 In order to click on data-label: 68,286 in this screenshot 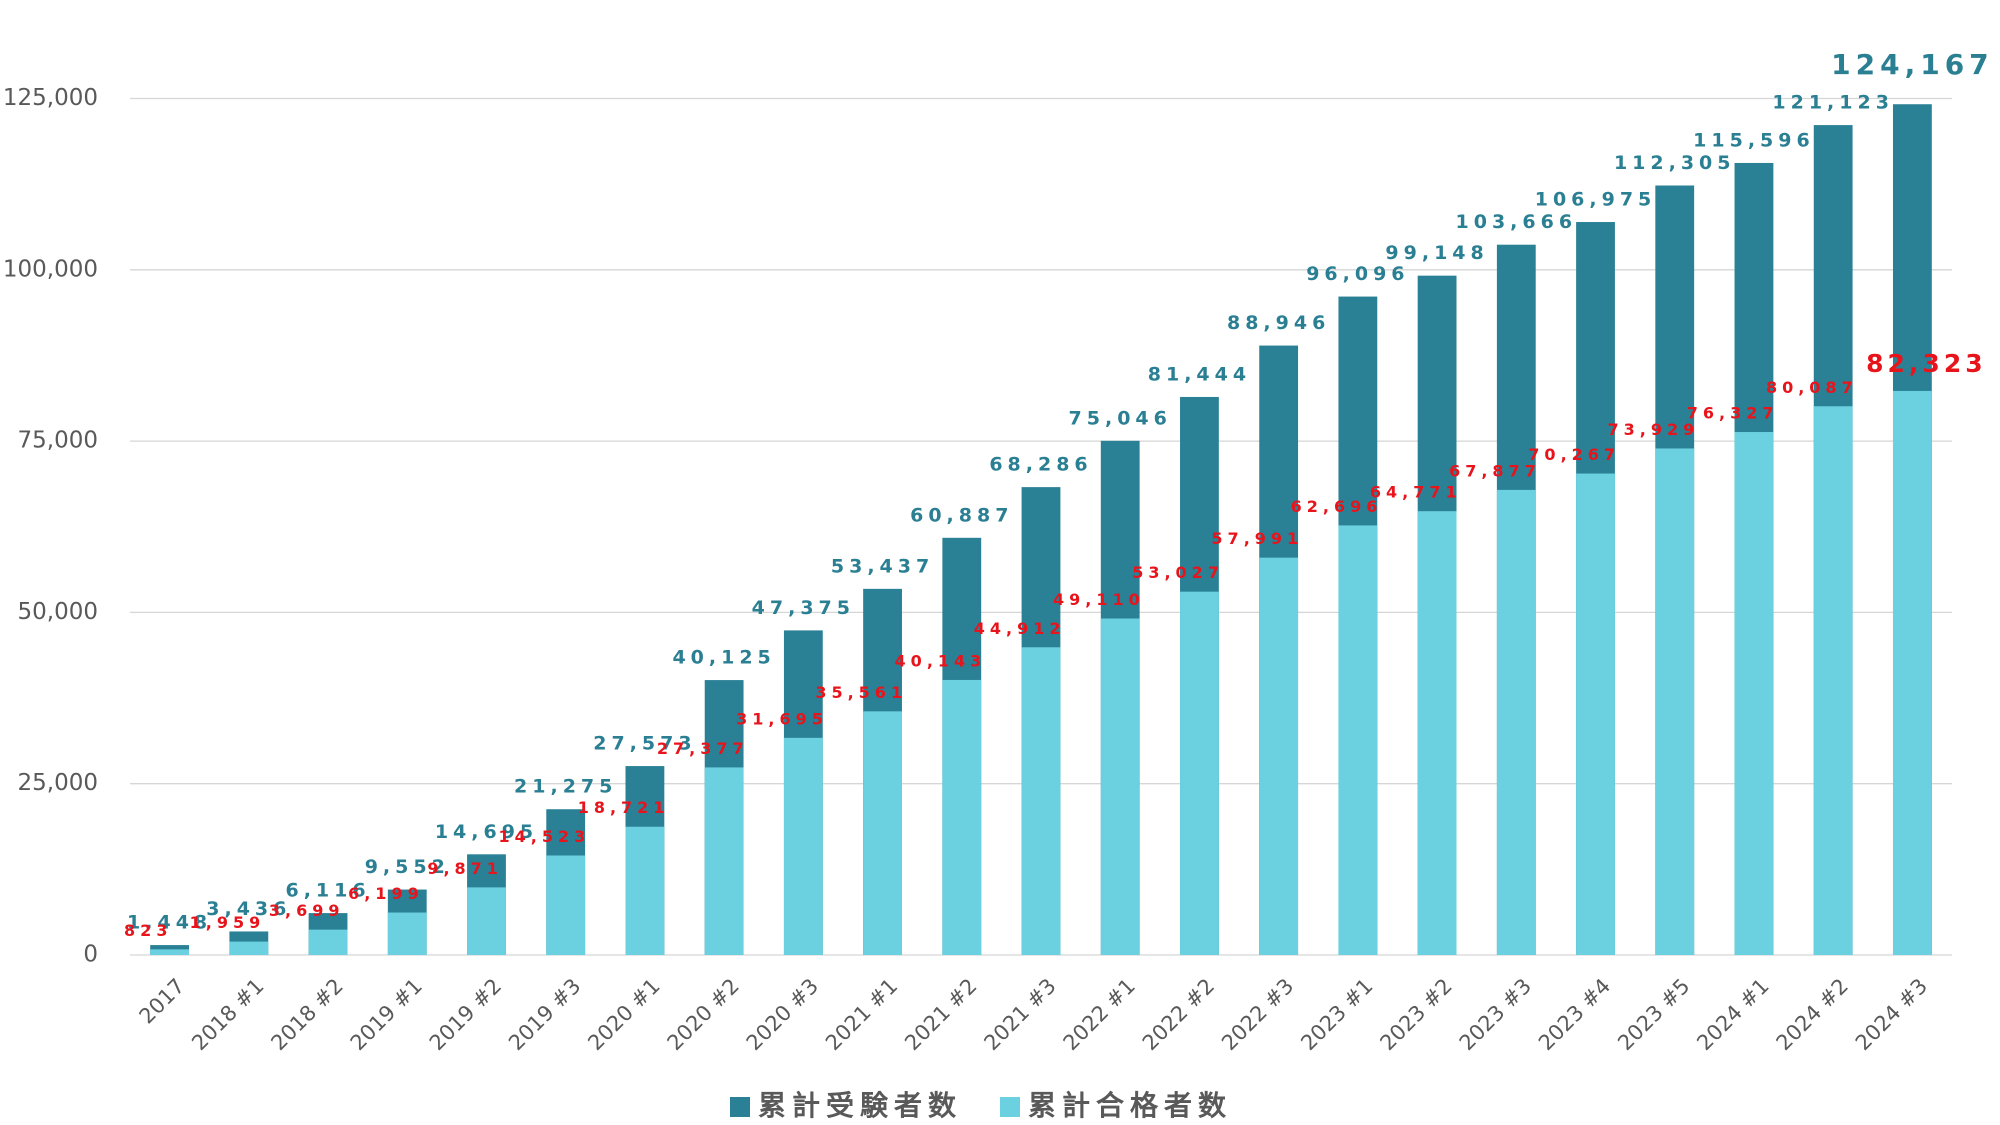, I will do `click(1040, 465)`.